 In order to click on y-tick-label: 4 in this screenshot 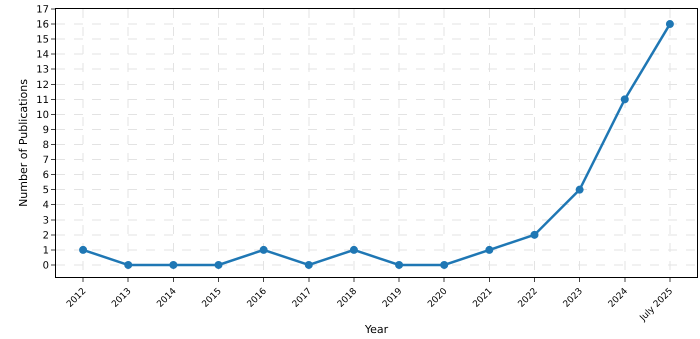, I will do `click(45, 206)`.